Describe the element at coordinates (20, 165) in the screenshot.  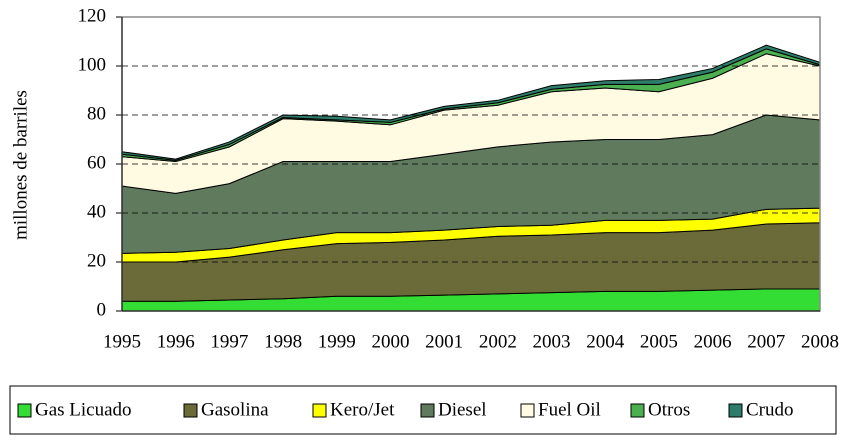
I see `y-axis-label: millones de barriles` at that location.